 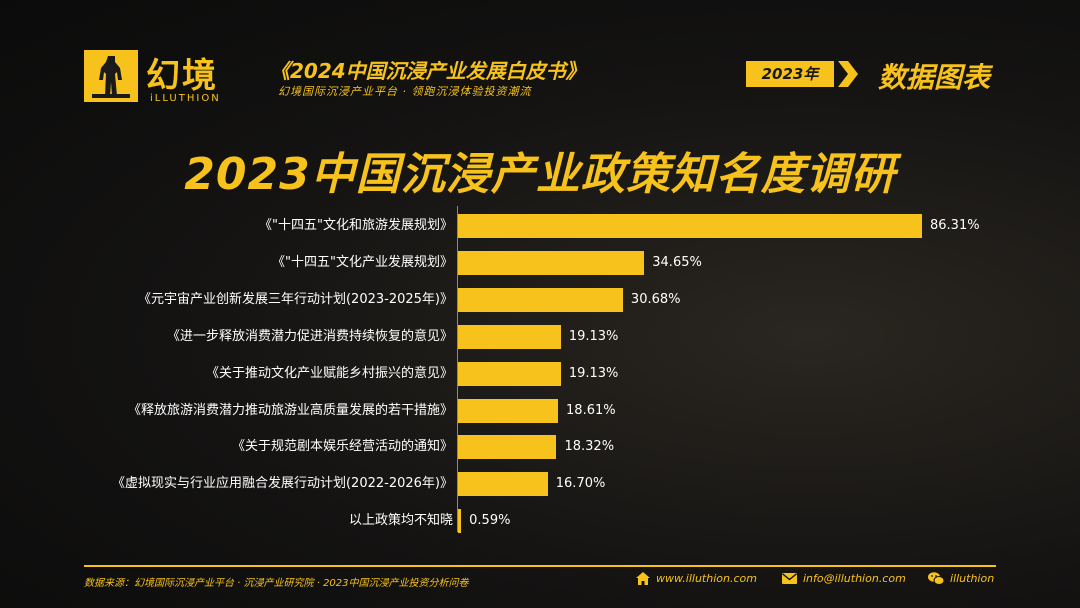 What do you see at coordinates (934, 77) in the screenshot?
I see `section-label: 数据图表` at bounding box center [934, 77].